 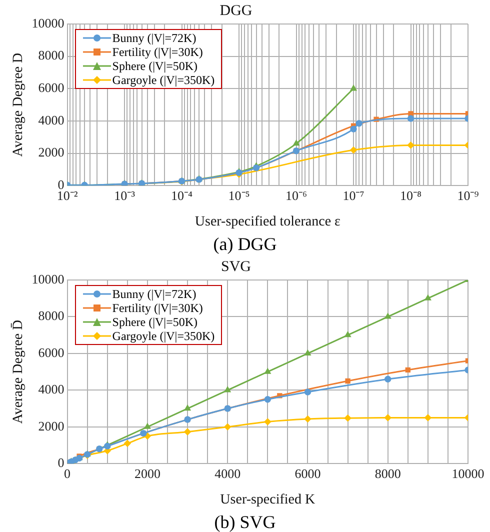 I want to click on x-tick-label: 10⁻⁶, so click(x=297, y=195).